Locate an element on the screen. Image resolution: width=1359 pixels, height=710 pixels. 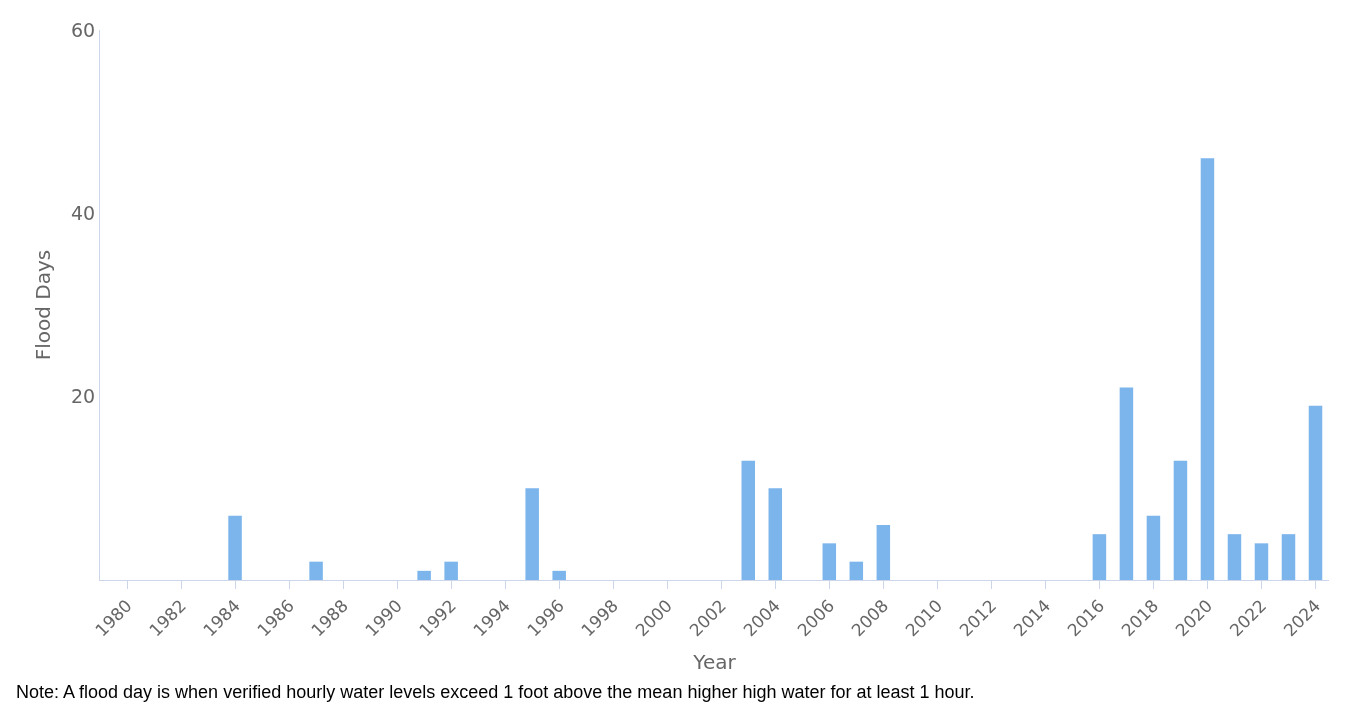
y-tick-label: 60 is located at coordinates (83, 29).